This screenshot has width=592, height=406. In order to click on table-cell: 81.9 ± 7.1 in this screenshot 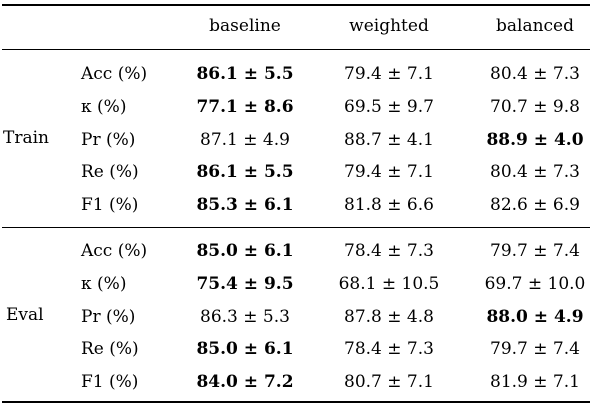, I will do `click(535, 382)`.